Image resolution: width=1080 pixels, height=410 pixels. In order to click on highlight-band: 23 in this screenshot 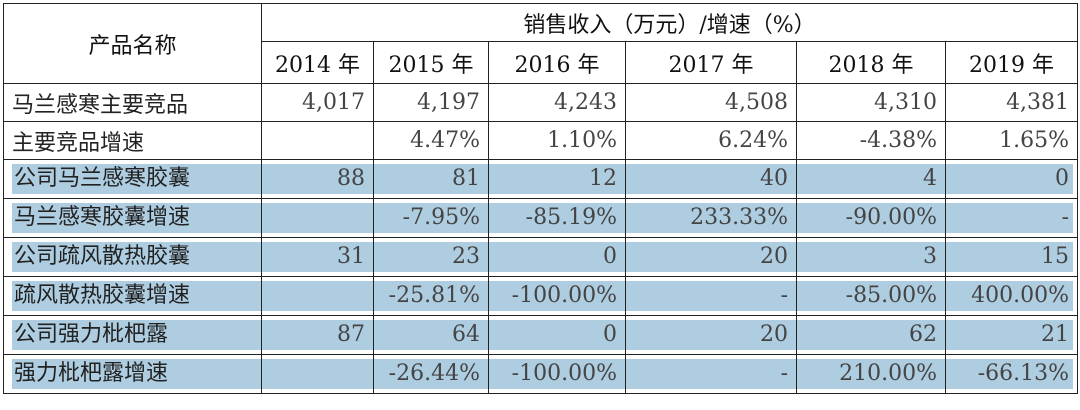, I will do `click(431, 257)`.